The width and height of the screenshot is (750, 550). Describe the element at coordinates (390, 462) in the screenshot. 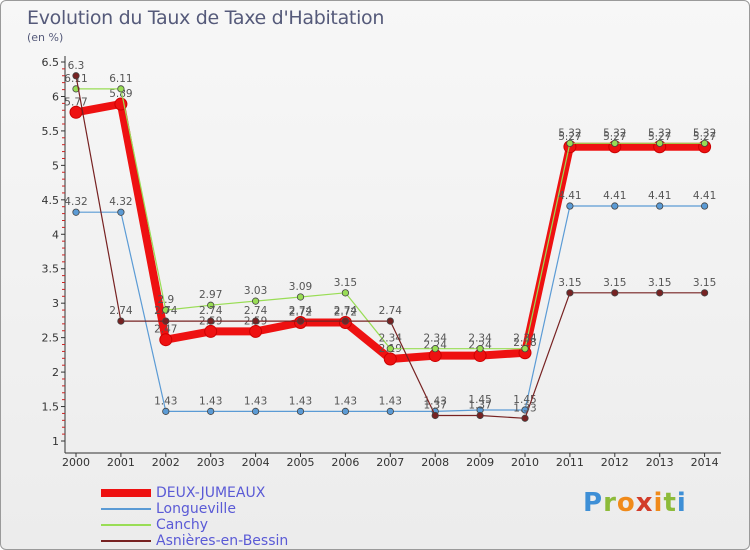

I see `x-tick-label: 2007` at that location.